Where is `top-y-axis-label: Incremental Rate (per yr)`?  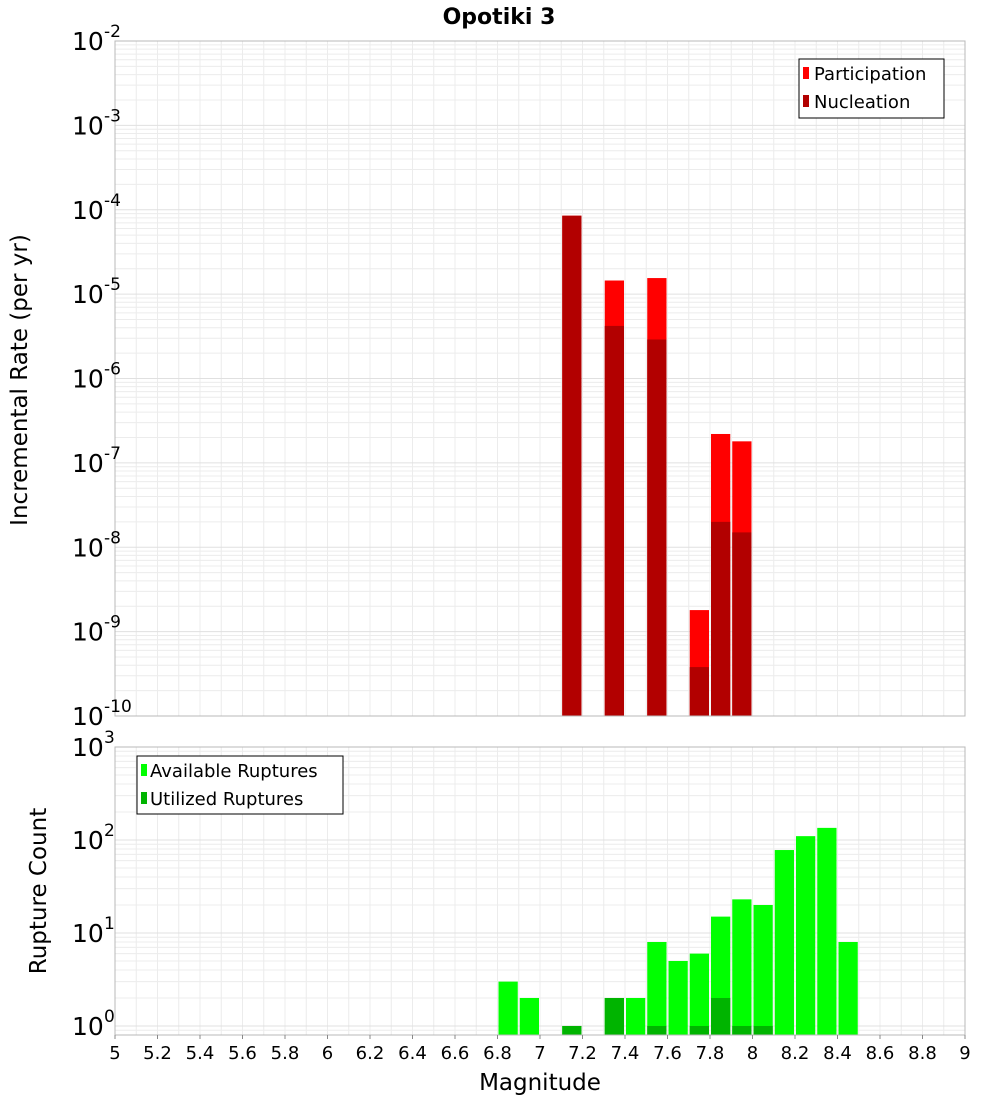
top-y-axis-label: Incremental Rate (per yr) is located at coordinates (20, 380).